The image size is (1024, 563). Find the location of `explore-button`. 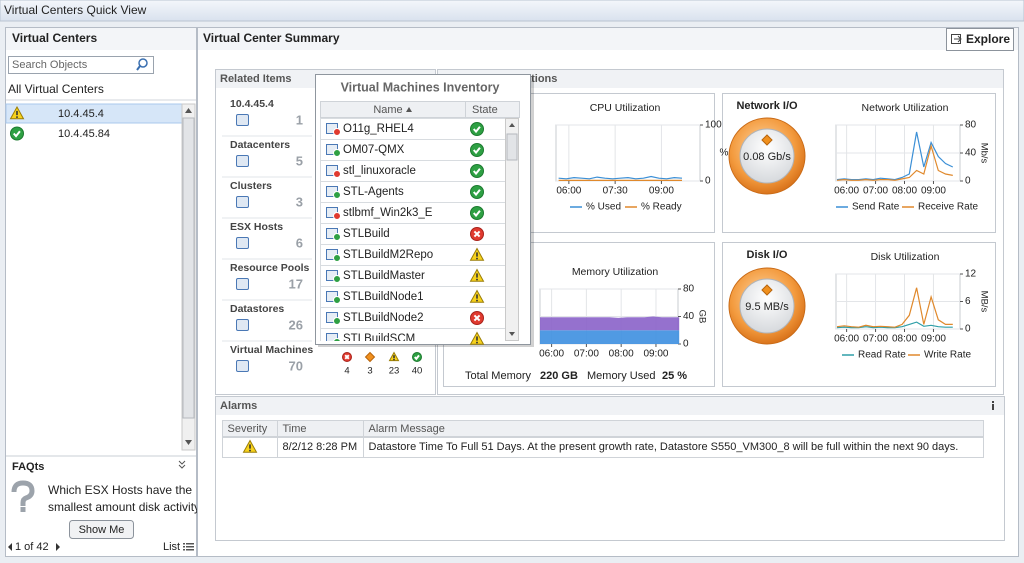

explore-button is located at coordinates (980, 39).